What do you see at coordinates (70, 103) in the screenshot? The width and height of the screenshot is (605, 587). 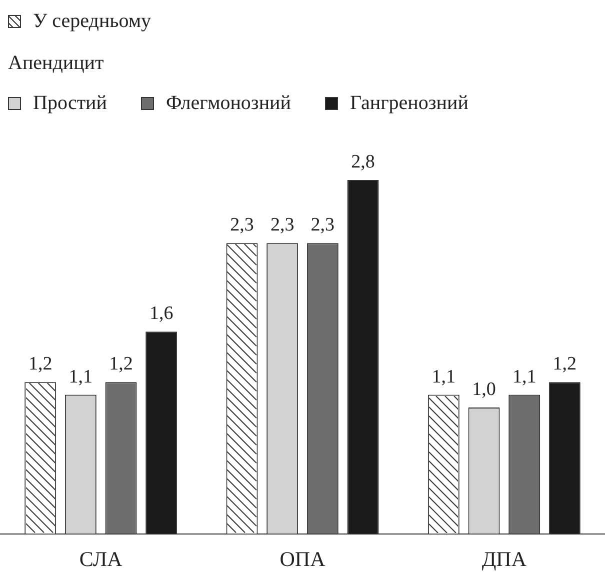 I see `legend-label: Простий` at bounding box center [70, 103].